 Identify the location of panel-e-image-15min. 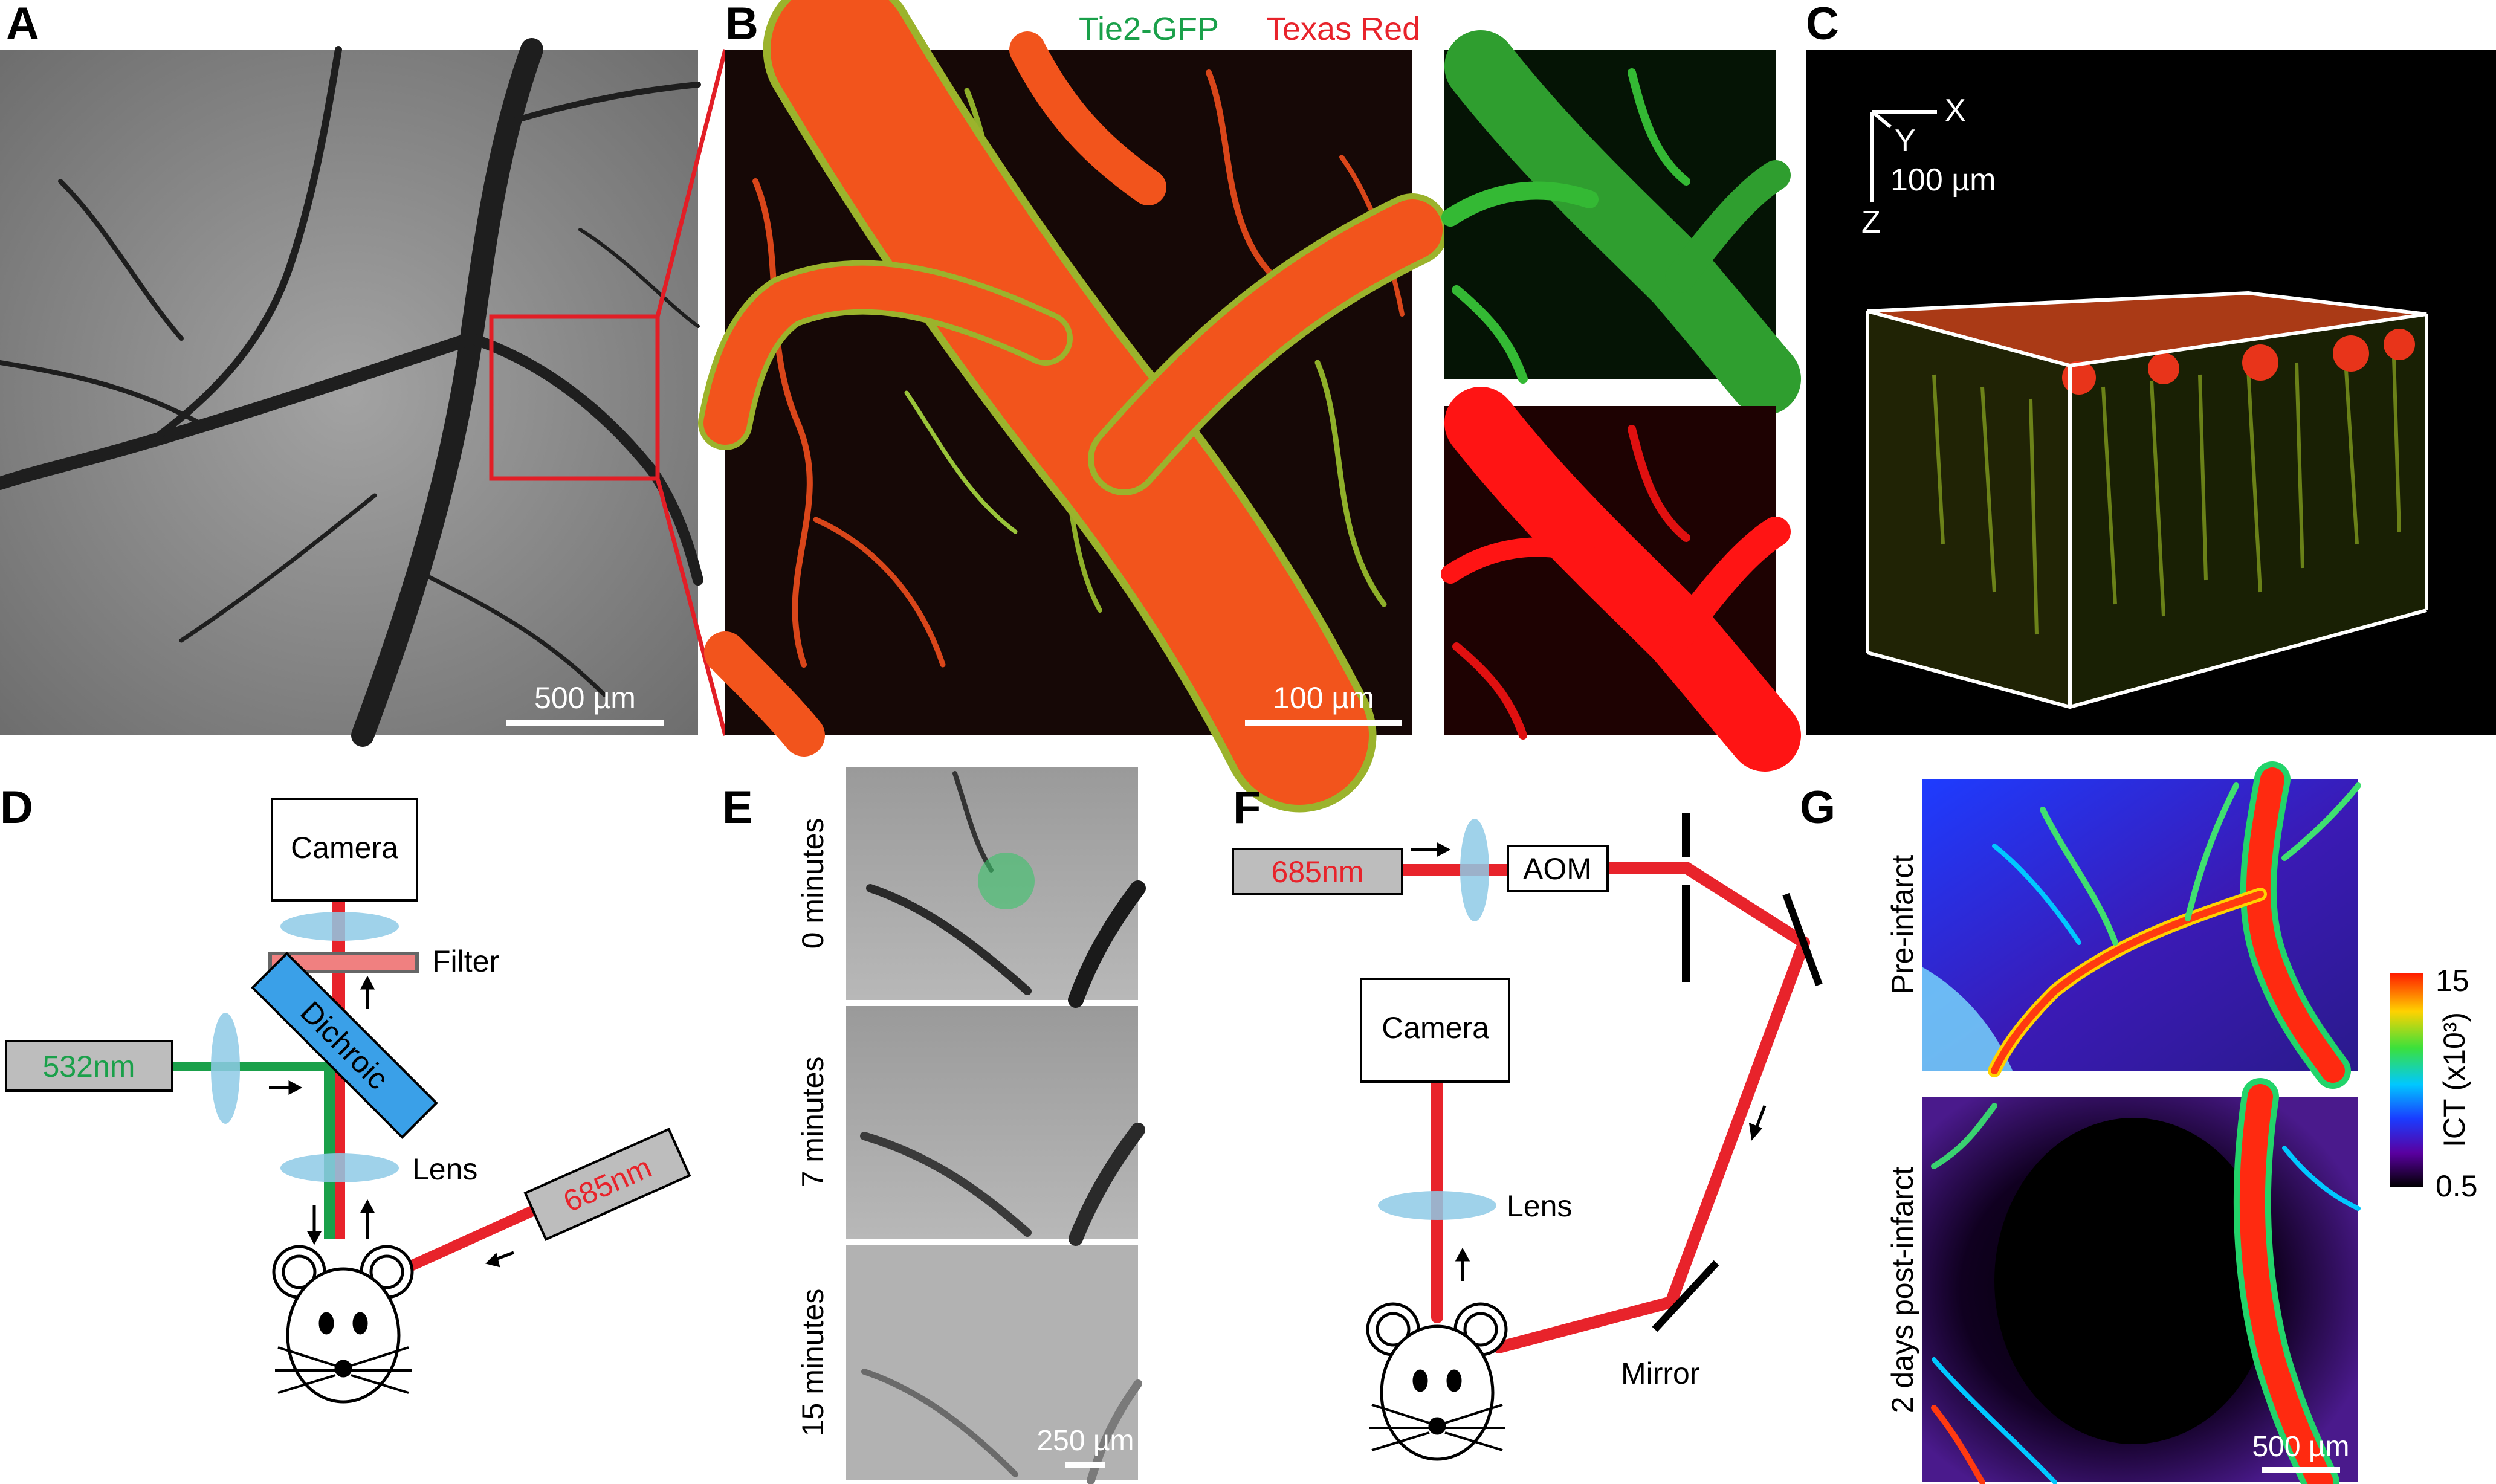
(992, 1363).